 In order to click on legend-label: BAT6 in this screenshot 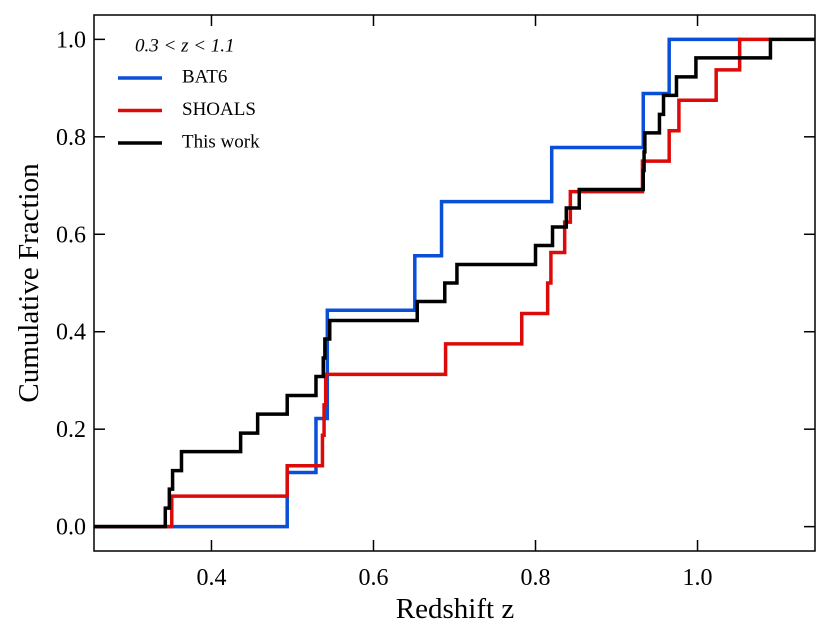, I will do `click(204, 76)`.